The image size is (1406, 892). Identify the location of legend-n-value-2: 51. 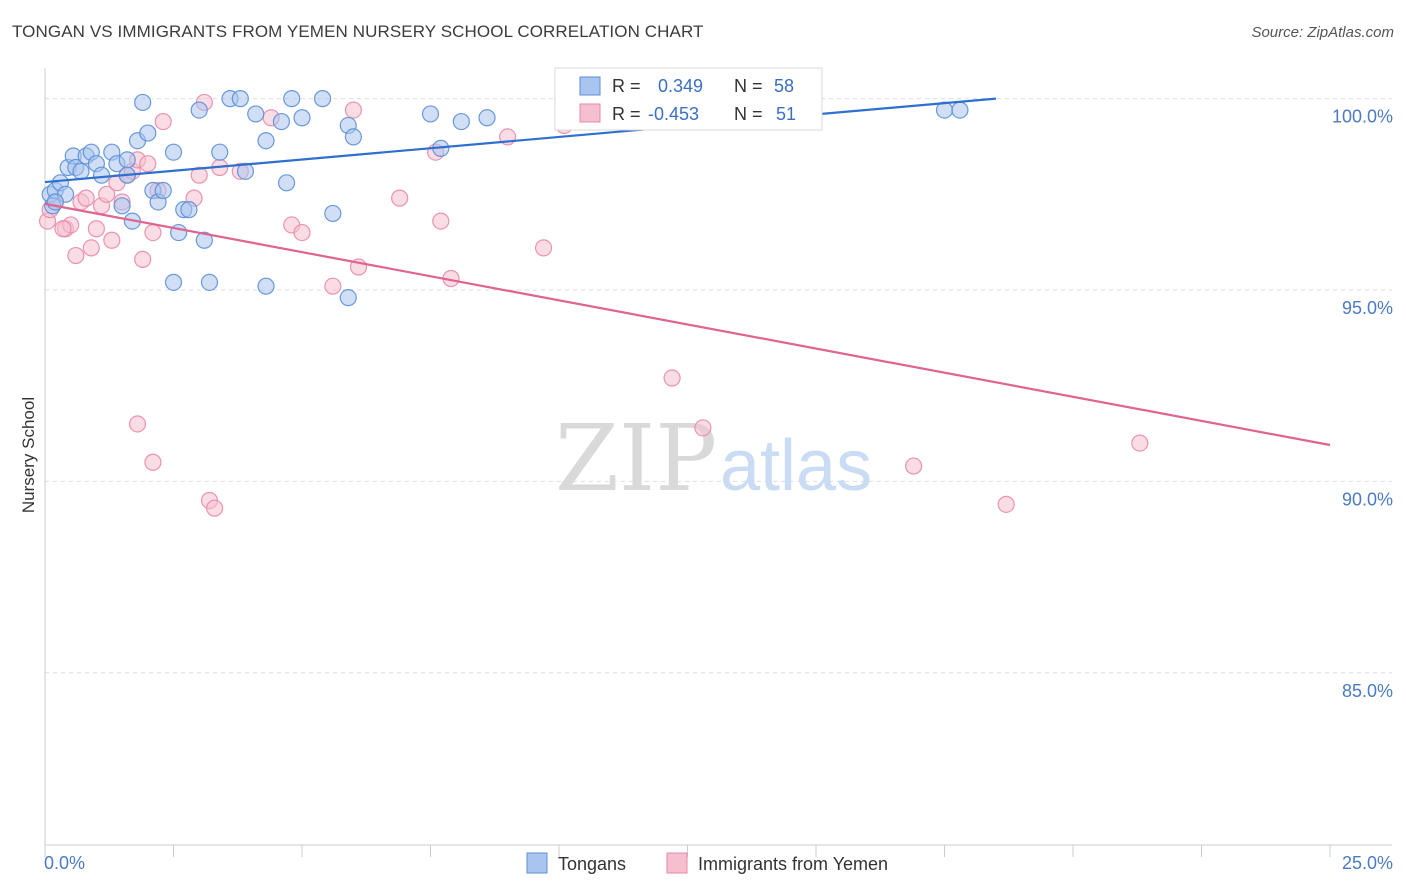
(786, 114).